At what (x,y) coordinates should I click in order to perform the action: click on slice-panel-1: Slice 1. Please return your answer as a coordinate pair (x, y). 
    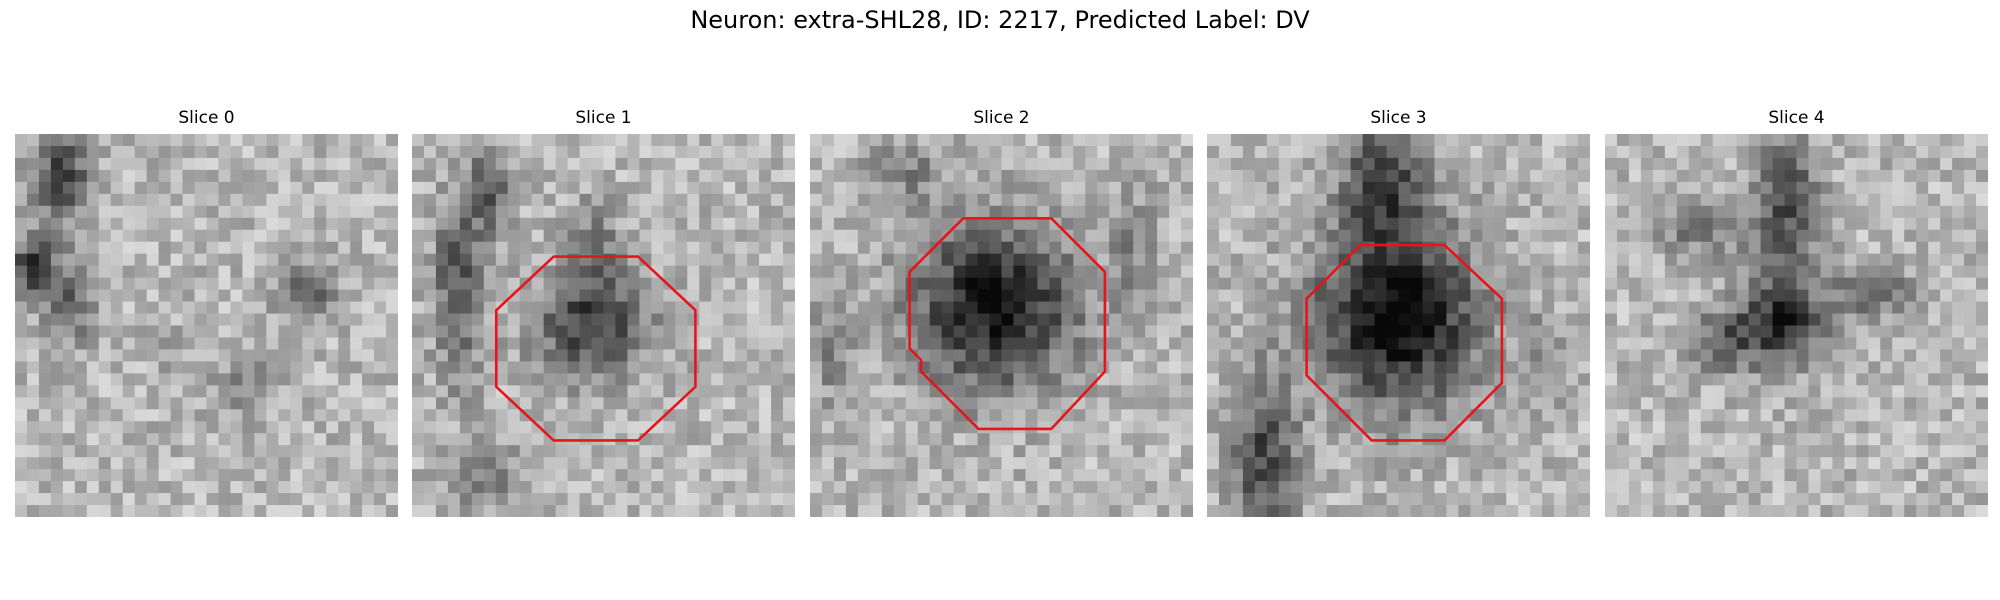
    Looking at the image, I should click on (603, 325).